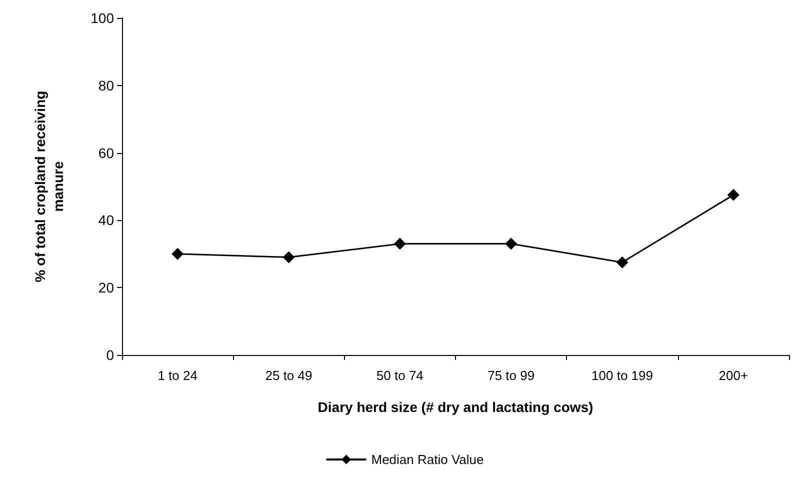 The width and height of the screenshot is (809, 491). I want to click on x-tick-label: 1 to 24, so click(178, 375).